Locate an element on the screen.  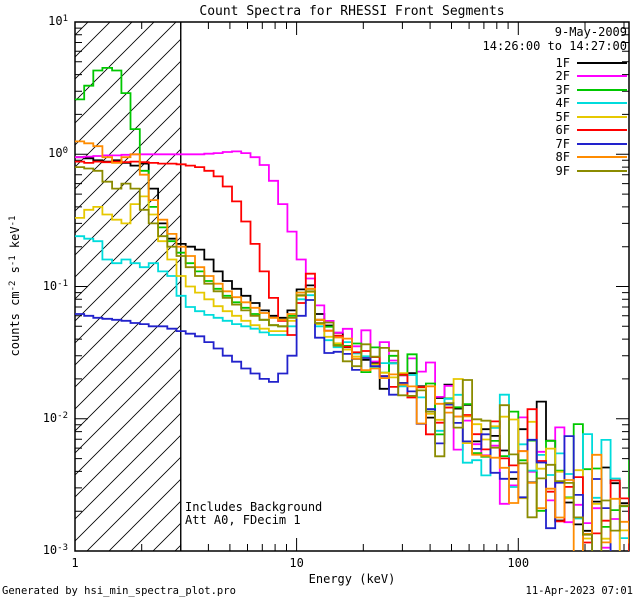
legend-item-6F: 6F is located at coordinates (591, 130).